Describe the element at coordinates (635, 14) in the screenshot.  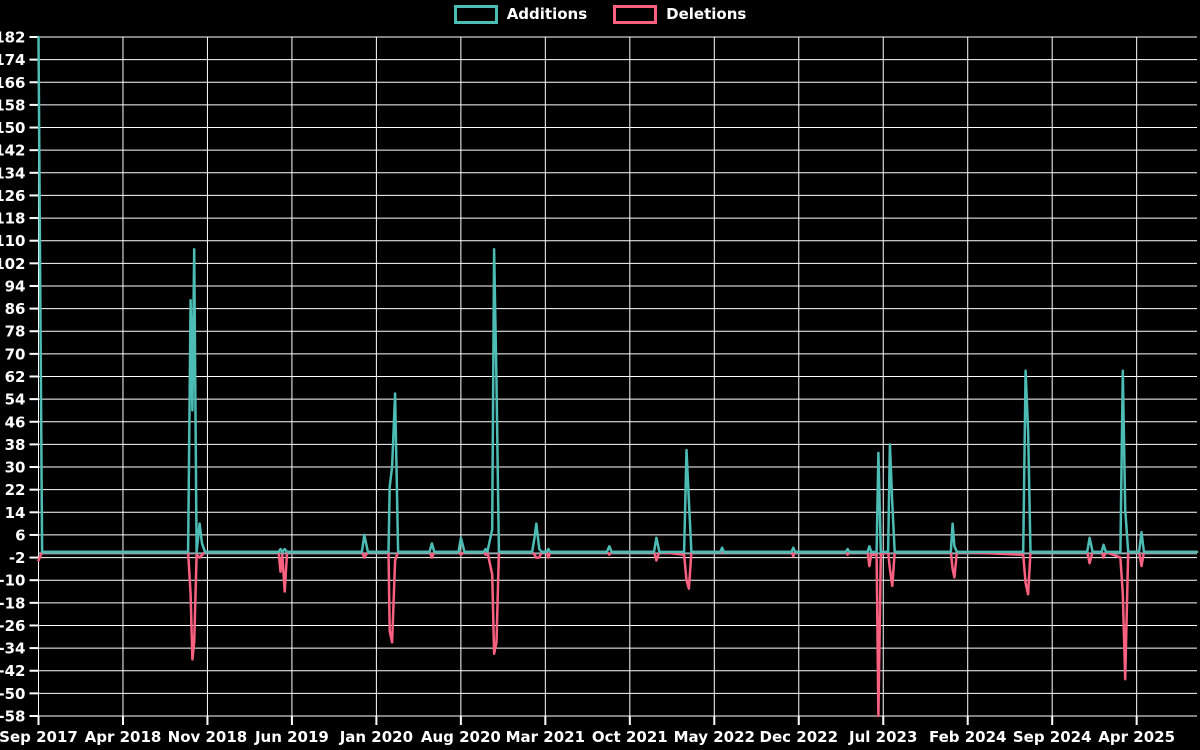
I see `deletions-swatch-icon` at that location.